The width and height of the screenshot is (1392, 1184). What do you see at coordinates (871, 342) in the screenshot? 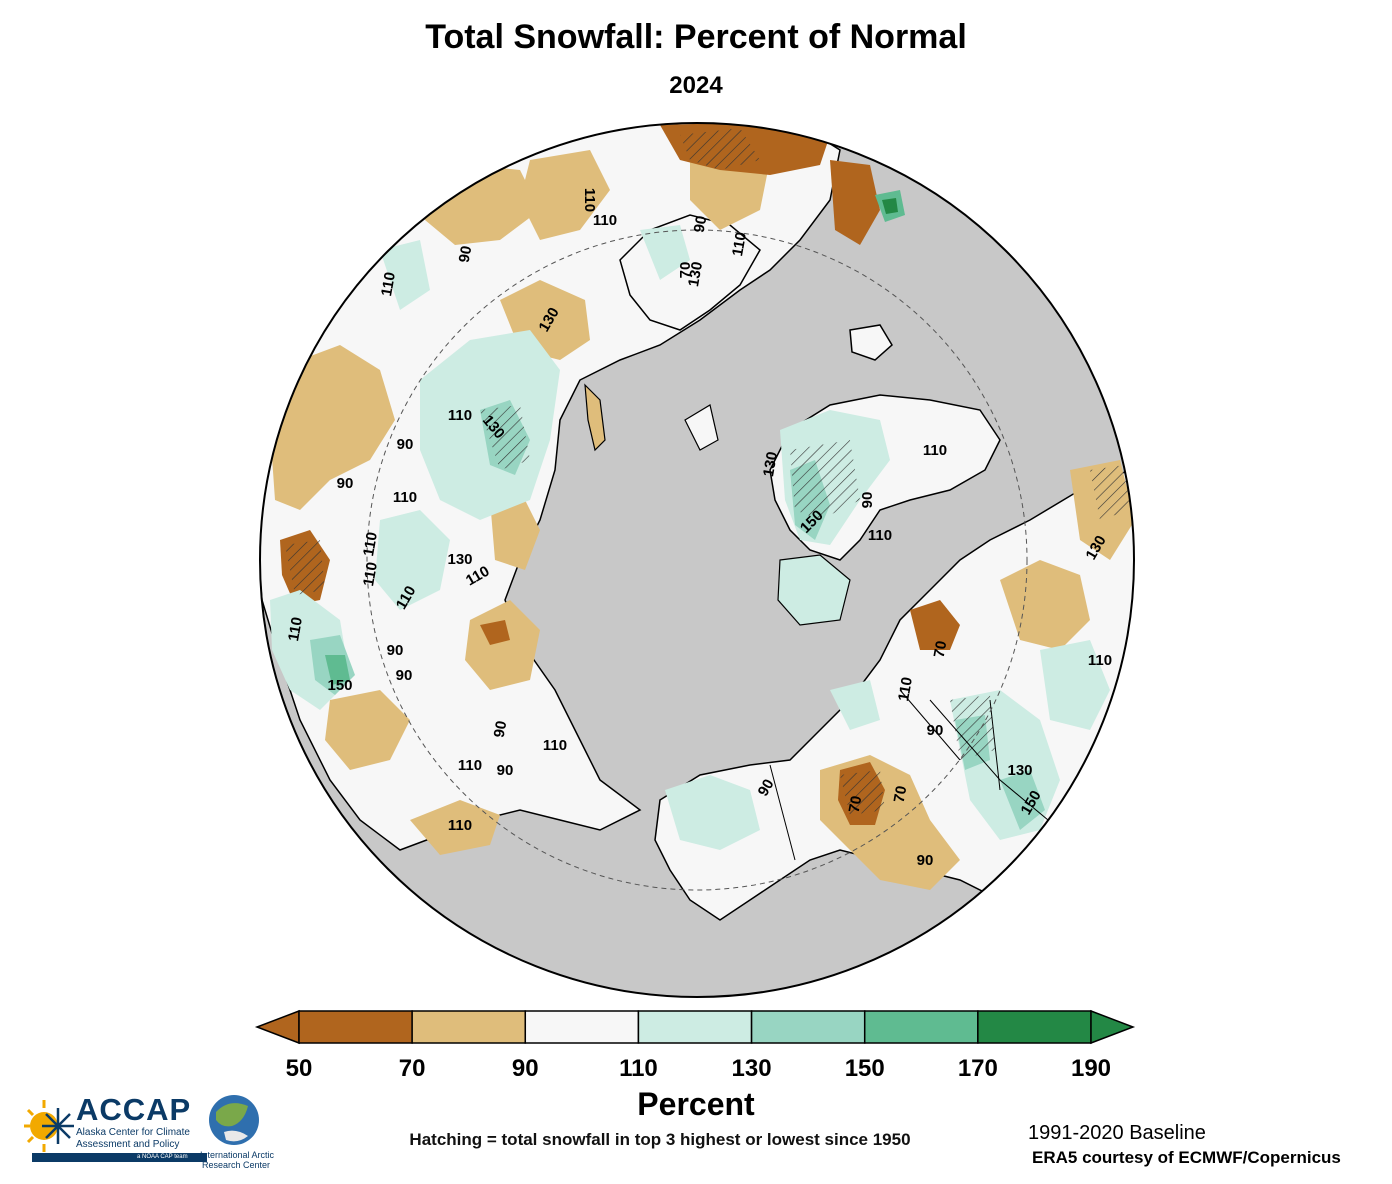
I see `land-iceland` at bounding box center [871, 342].